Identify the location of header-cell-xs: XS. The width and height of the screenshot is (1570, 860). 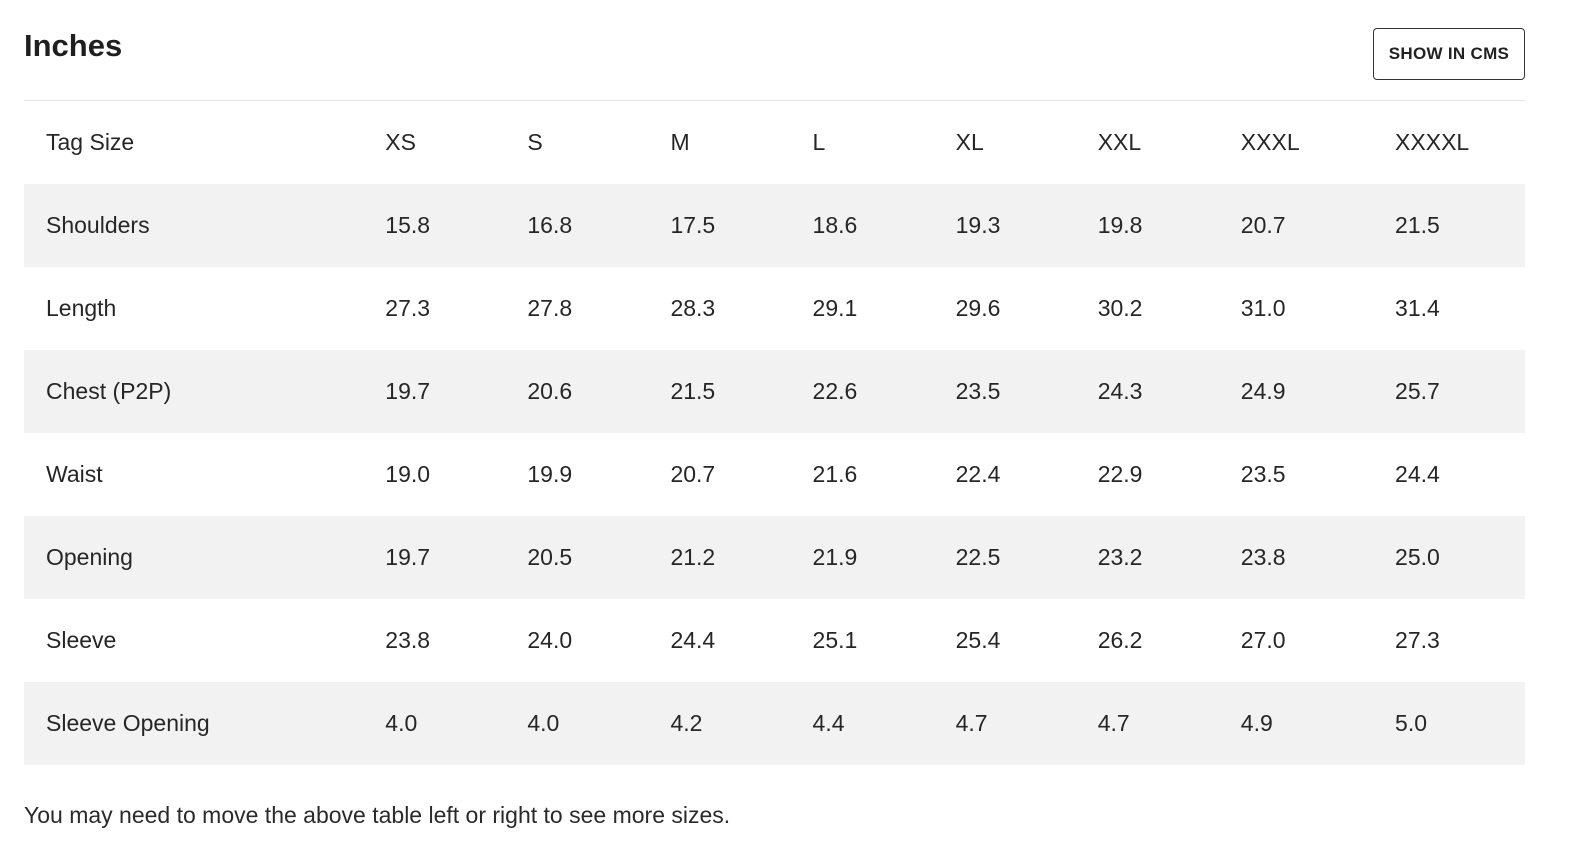
(400, 142).